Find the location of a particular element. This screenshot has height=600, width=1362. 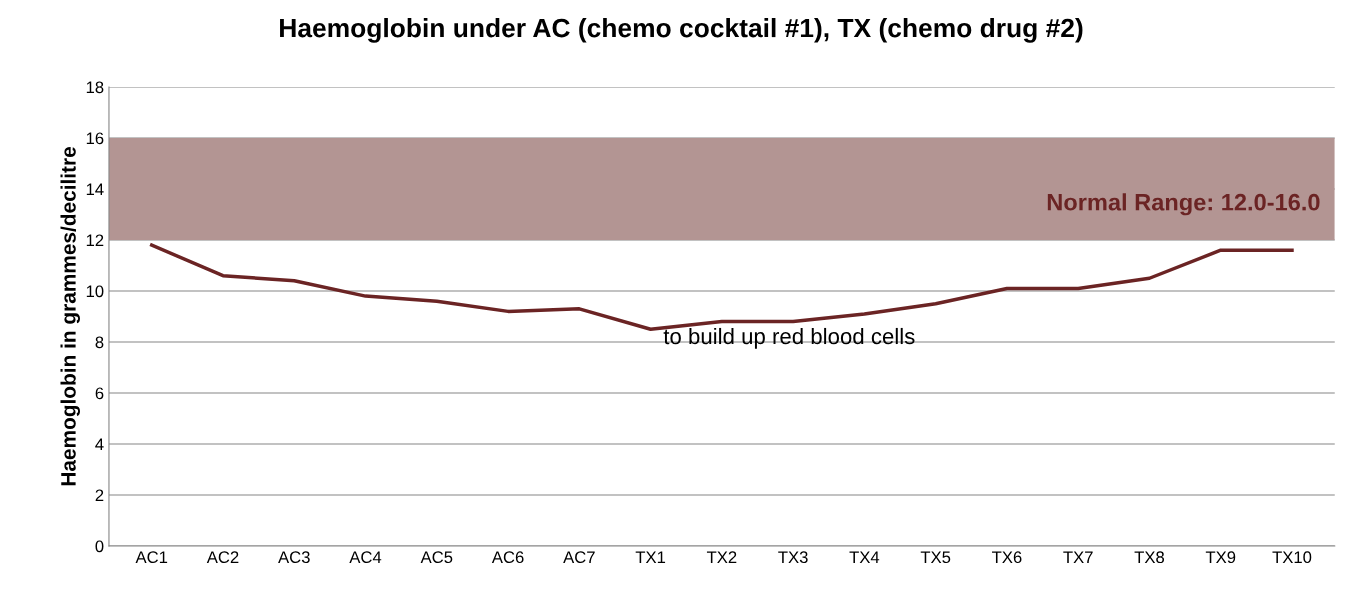

y-tick-label: 4 is located at coordinates (99, 444).